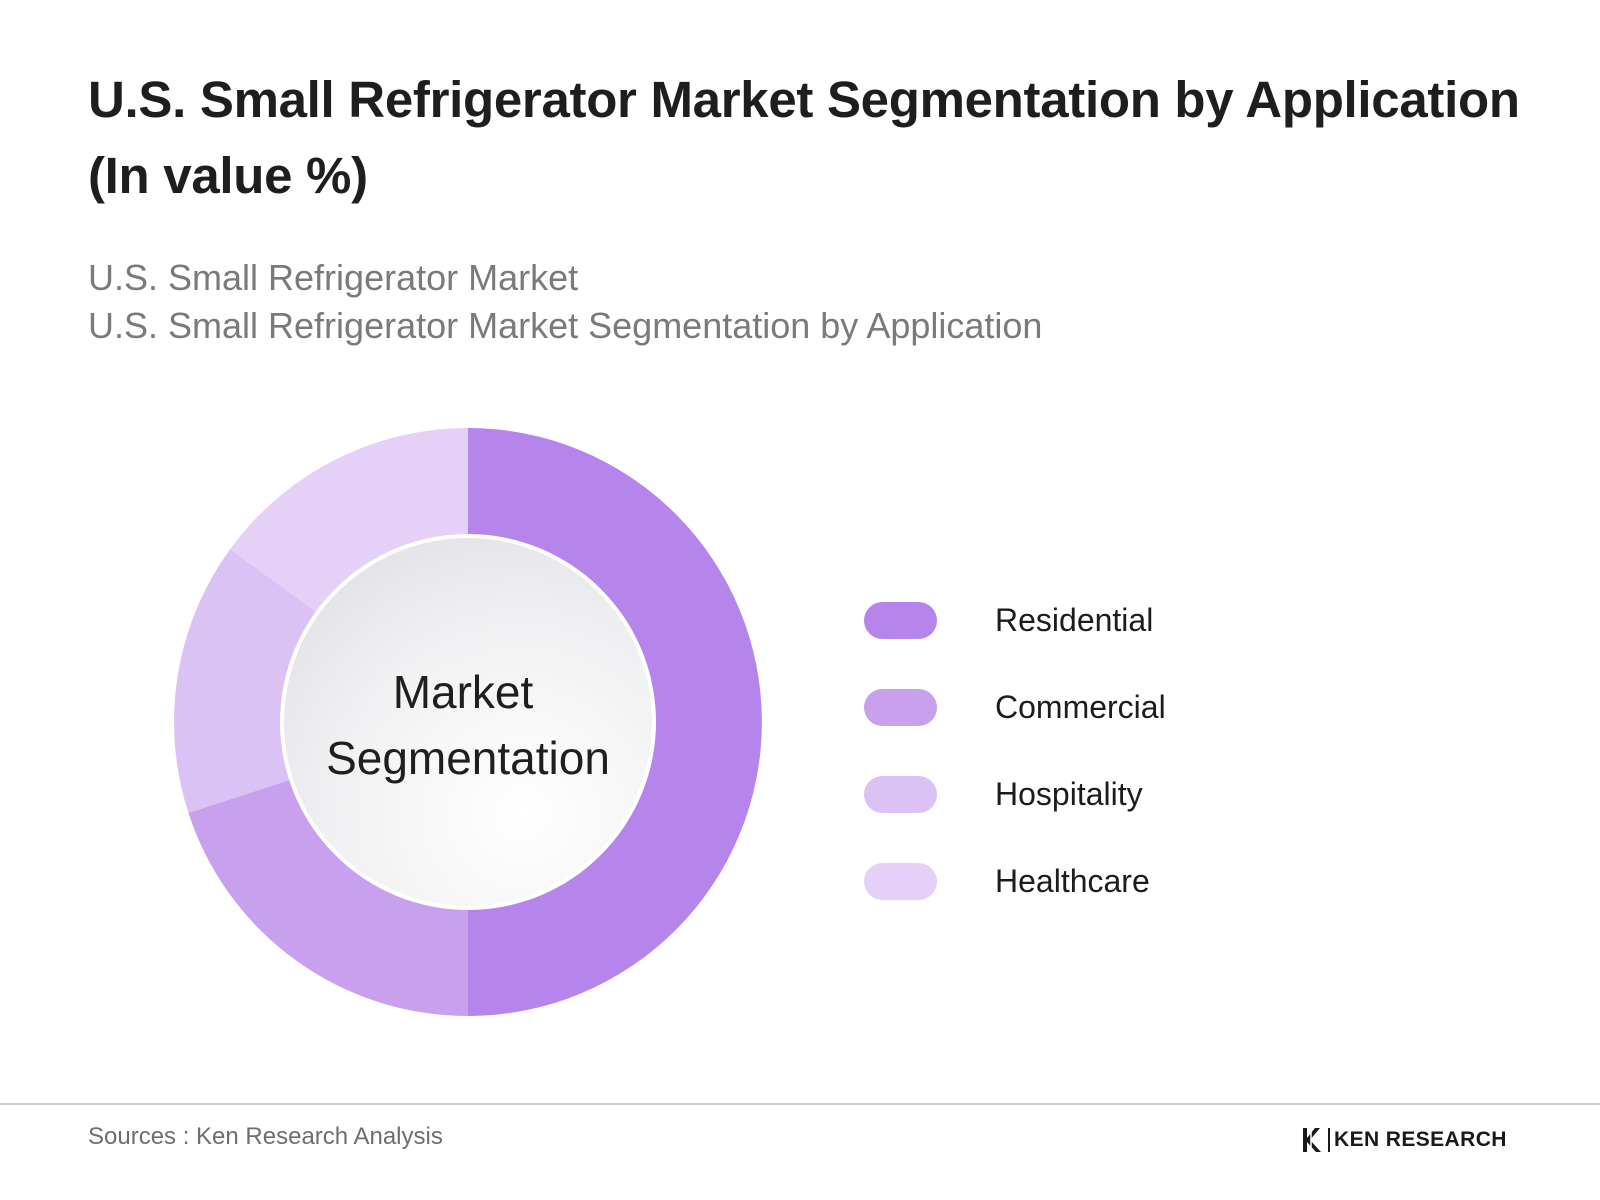 This screenshot has width=1600, height=1200. I want to click on center-label-line-2: Segmentation, so click(468, 758).